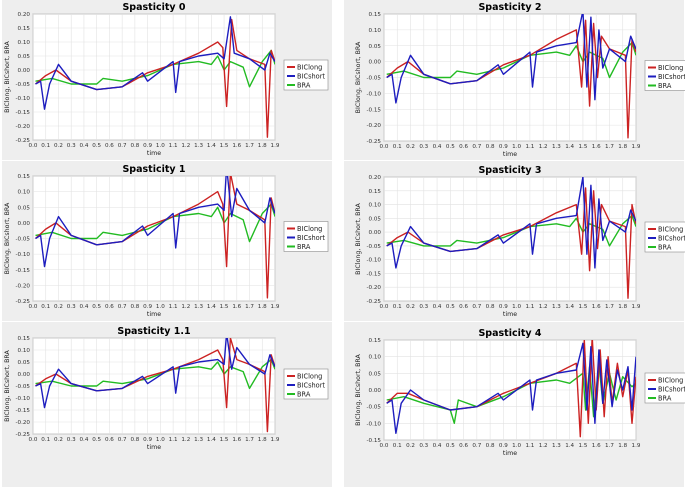  Describe the element at coordinates (509, 333) in the screenshot. I see `chart-title: Spasticity 4` at that location.